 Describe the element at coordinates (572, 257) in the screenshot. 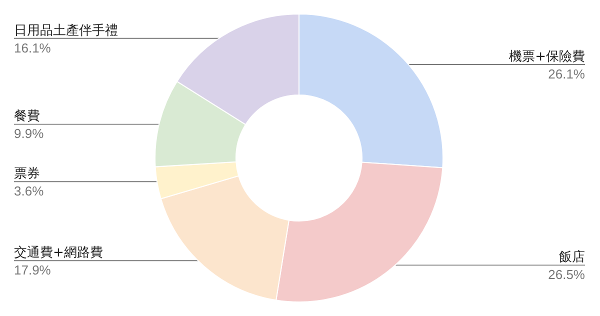

I see `slice-label: 飯店` at that location.